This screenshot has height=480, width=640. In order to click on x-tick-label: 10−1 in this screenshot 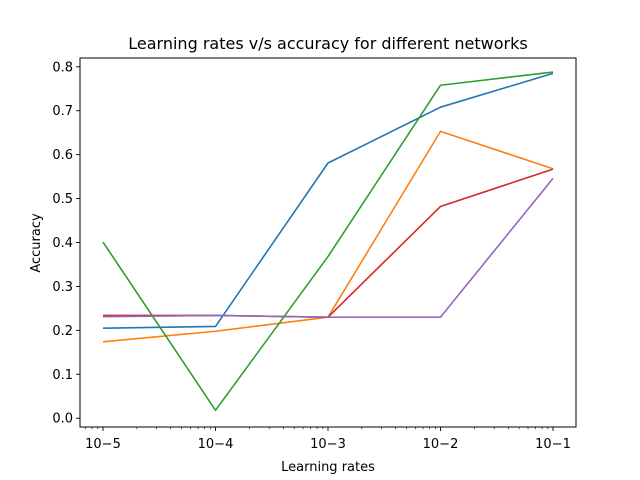, I will do `click(553, 444)`.